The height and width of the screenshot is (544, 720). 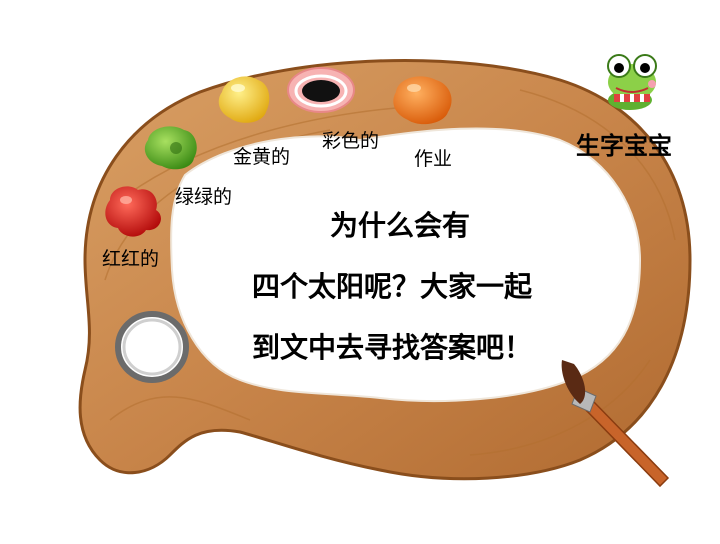 I want to click on thumb-hole, so click(x=152, y=347).